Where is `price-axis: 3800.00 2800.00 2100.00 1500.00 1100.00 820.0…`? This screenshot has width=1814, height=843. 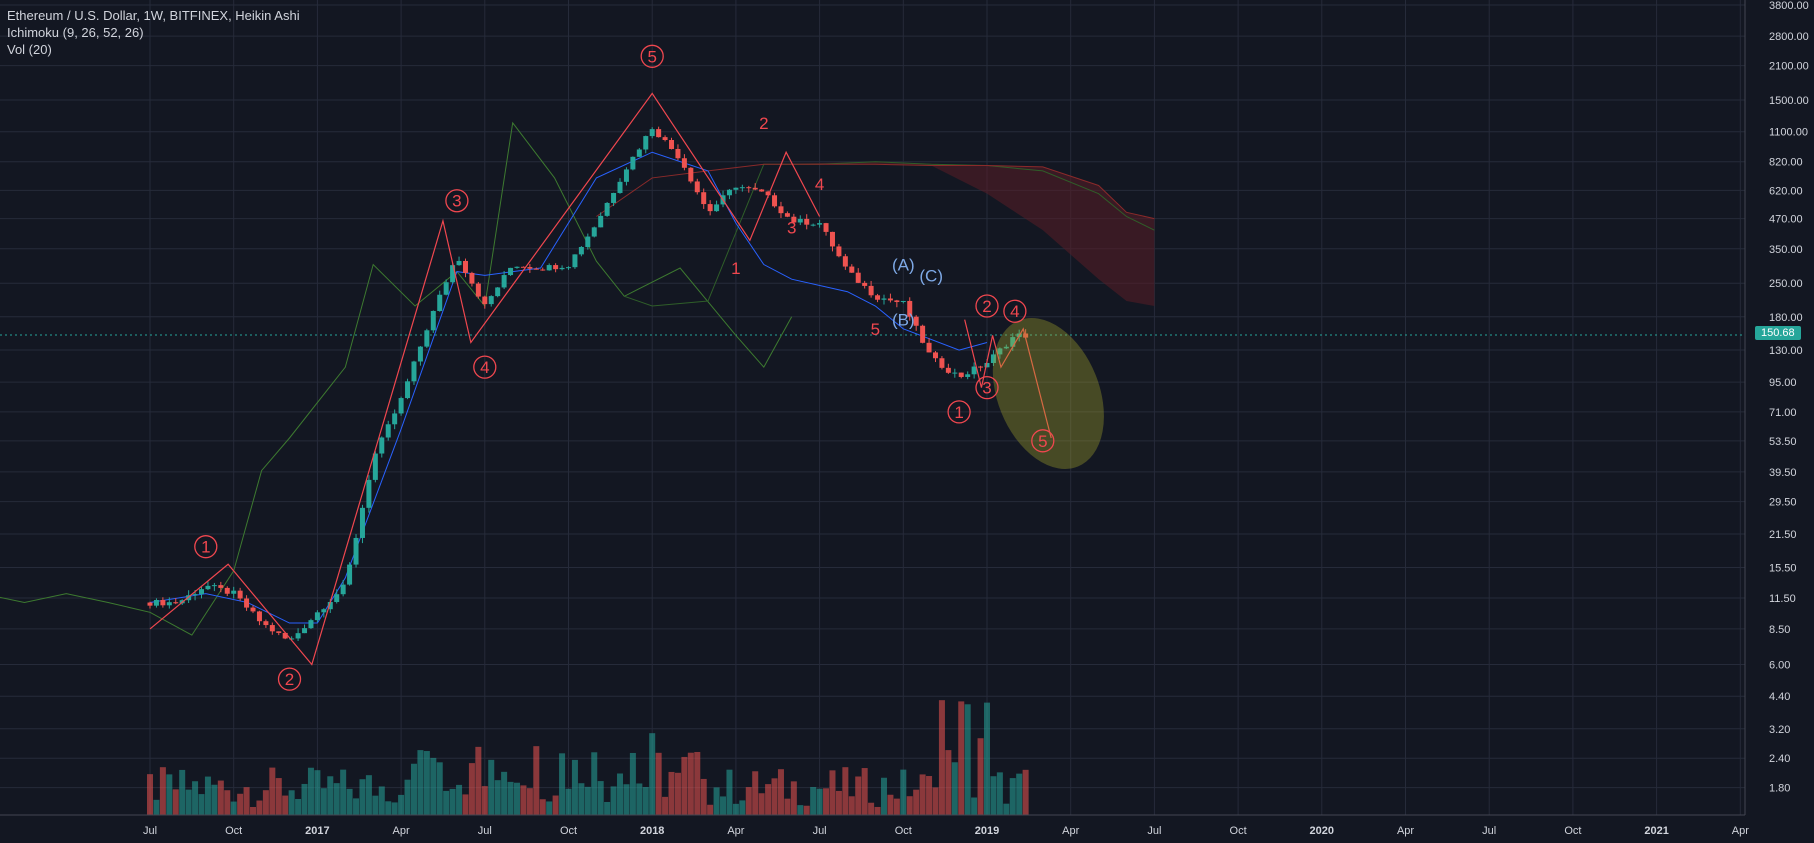
price-axis: 3800.00 2800.00 2100.00 1500.00 1100.00 820.0… is located at coordinates (1779, 421).